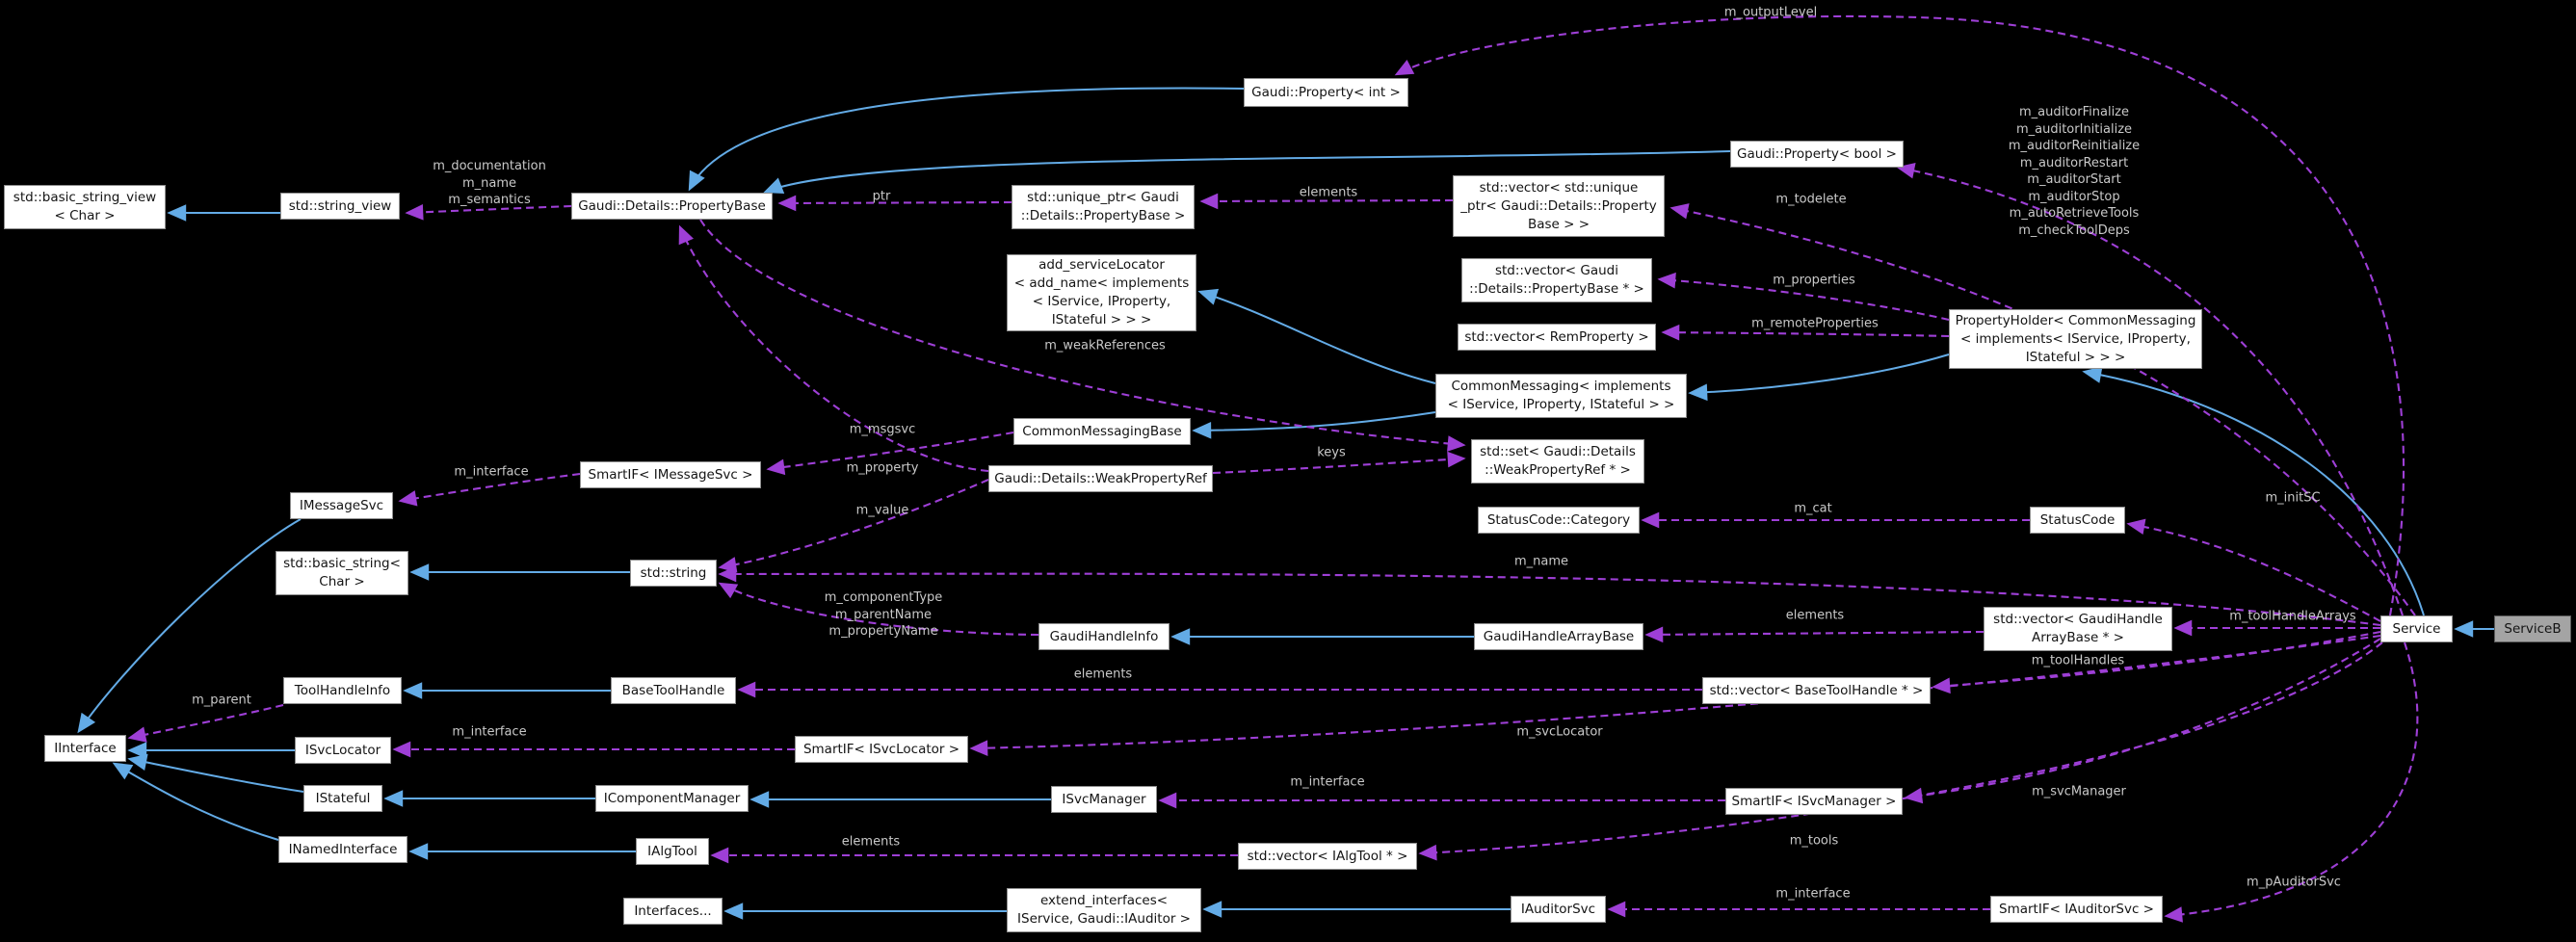  What do you see at coordinates (2416, 628) in the screenshot?
I see `class-node-service: Service` at bounding box center [2416, 628].